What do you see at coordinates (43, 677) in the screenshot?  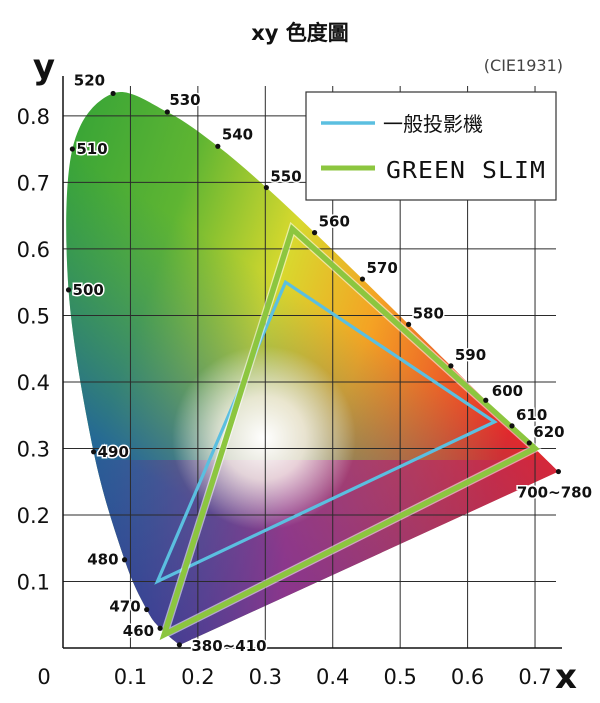 I see `x-tick-label: 0` at bounding box center [43, 677].